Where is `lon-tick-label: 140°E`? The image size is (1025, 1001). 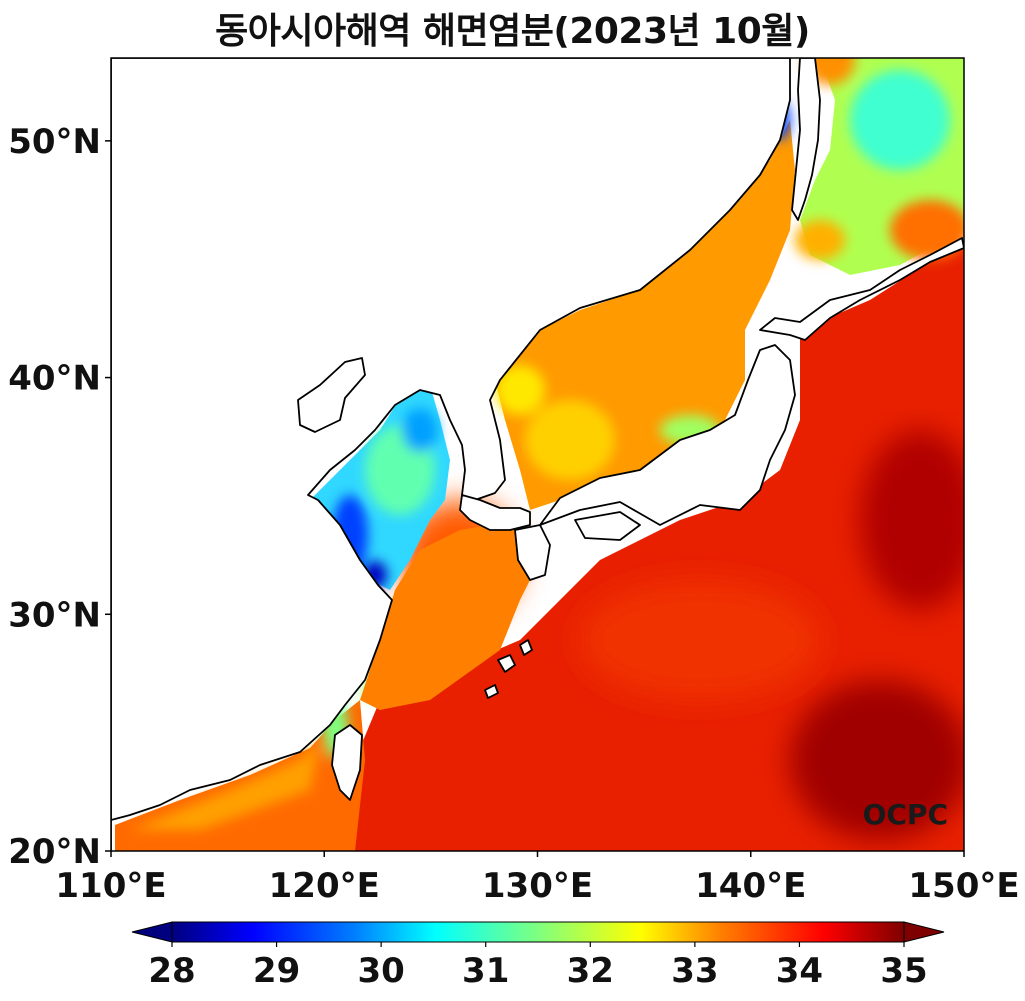 lon-tick-label: 140°E is located at coordinates (750, 886).